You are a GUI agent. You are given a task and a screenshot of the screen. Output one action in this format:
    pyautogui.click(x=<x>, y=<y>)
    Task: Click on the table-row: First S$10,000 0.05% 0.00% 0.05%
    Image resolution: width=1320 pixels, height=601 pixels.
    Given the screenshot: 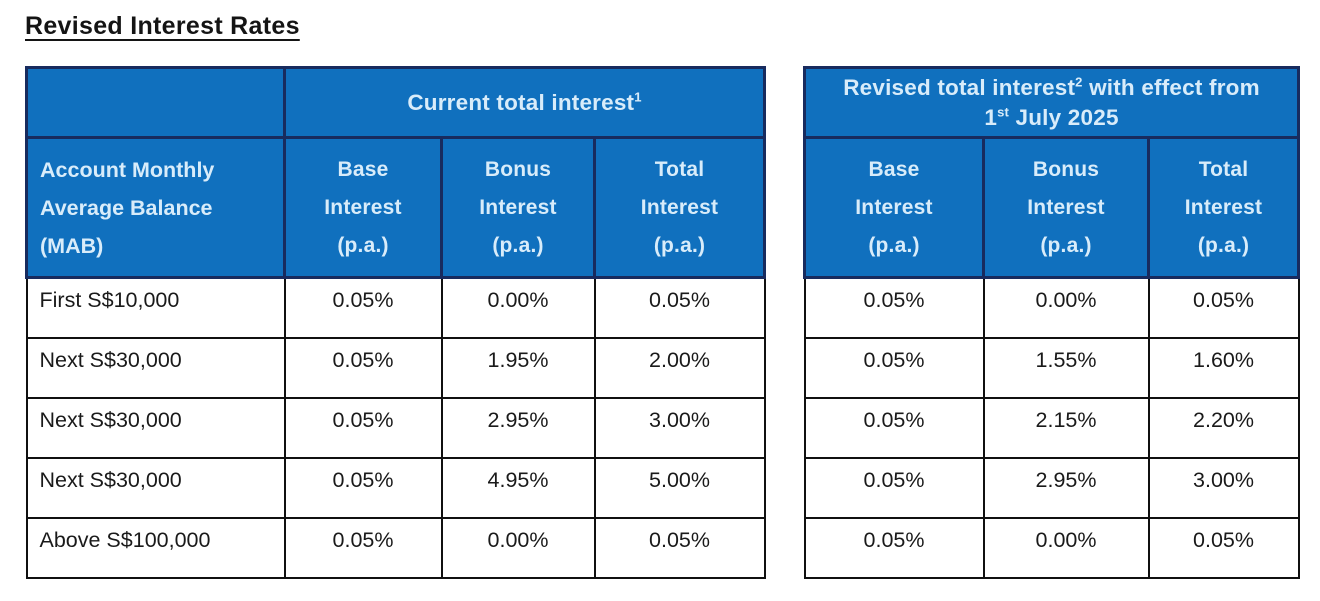 What is the action you would take?
    pyautogui.click(x=395, y=307)
    